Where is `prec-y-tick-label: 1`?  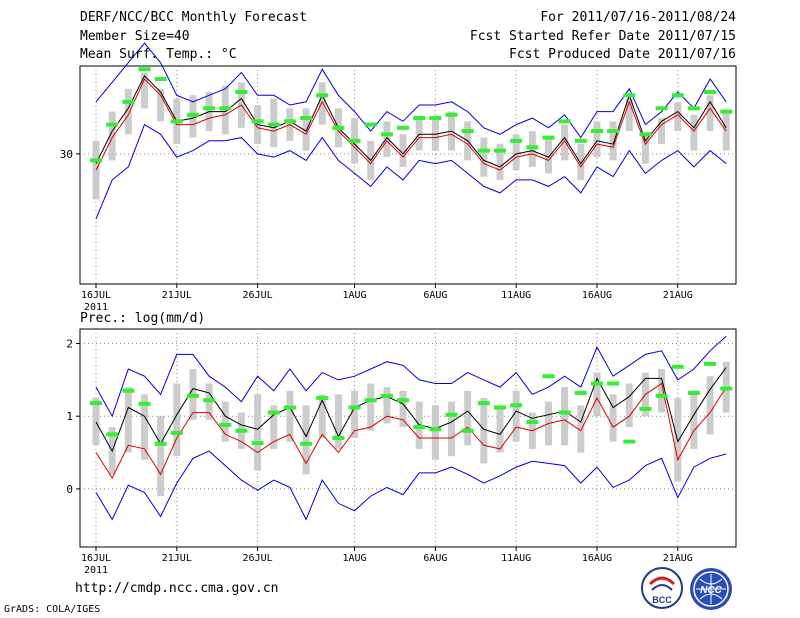
prec-y-tick-label: 1 is located at coordinates (69, 416).